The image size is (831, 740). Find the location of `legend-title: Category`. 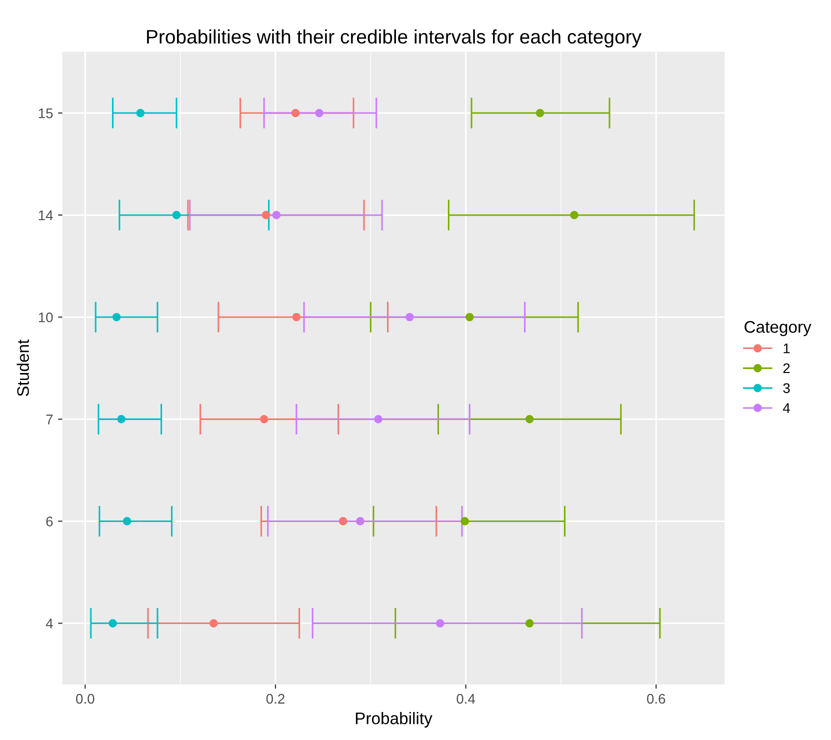

legend-title: Category is located at coordinates (778, 328).